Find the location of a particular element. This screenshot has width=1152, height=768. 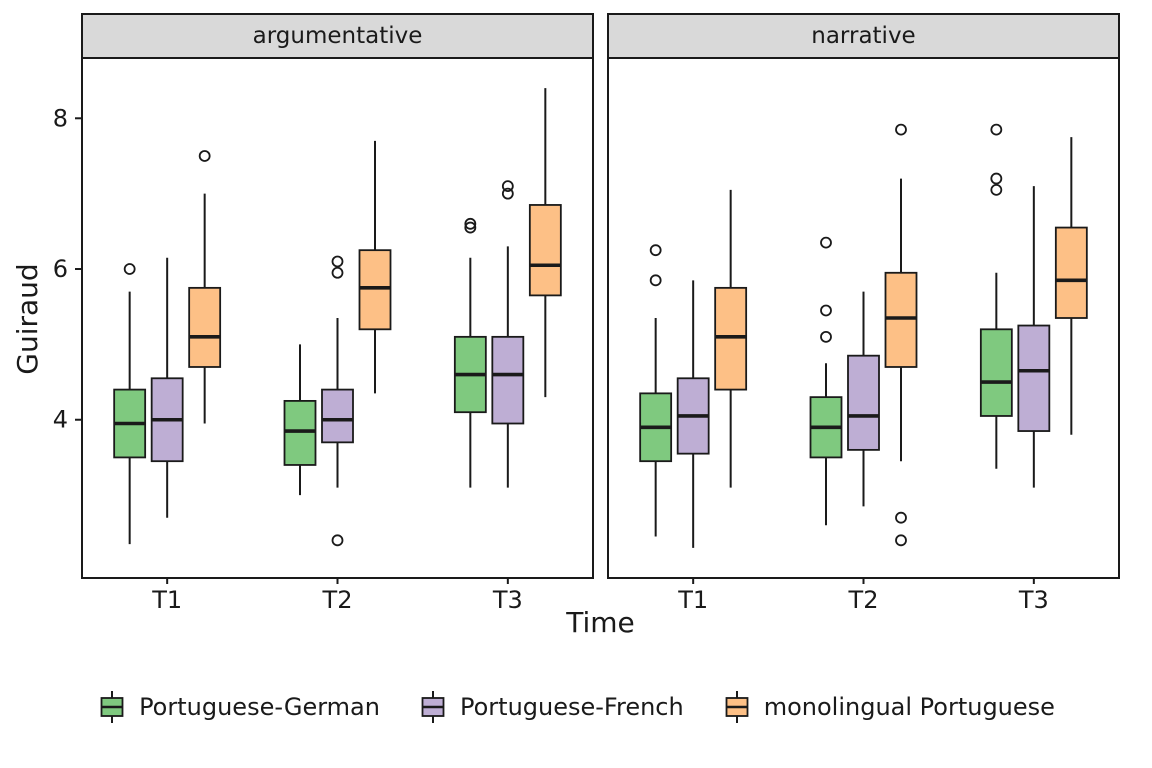

legend-item: Portuguese-French is located at coordinates (551, 707).